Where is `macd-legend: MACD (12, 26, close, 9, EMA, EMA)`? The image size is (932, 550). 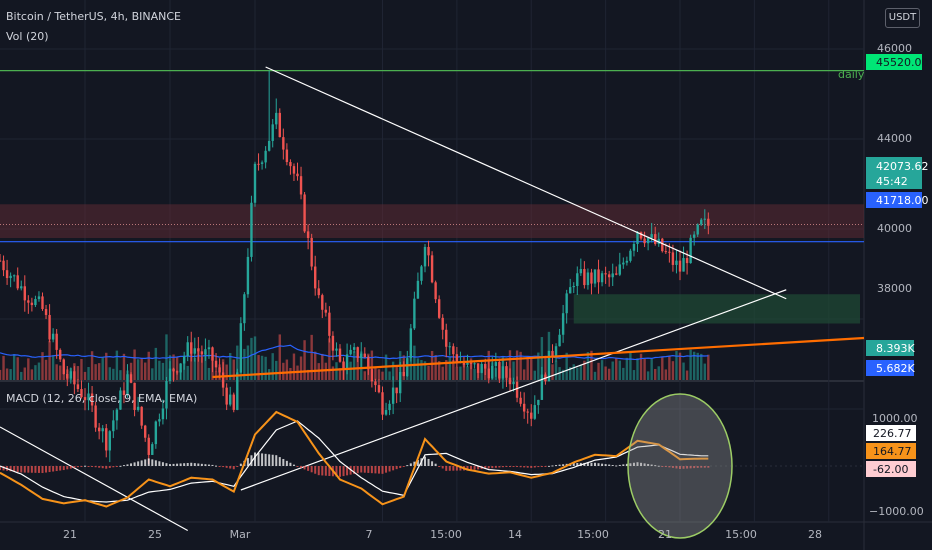 macd-legend: MACD (12, 26, close, 9, EMA, EMA) is located at coordinates (102, 398).